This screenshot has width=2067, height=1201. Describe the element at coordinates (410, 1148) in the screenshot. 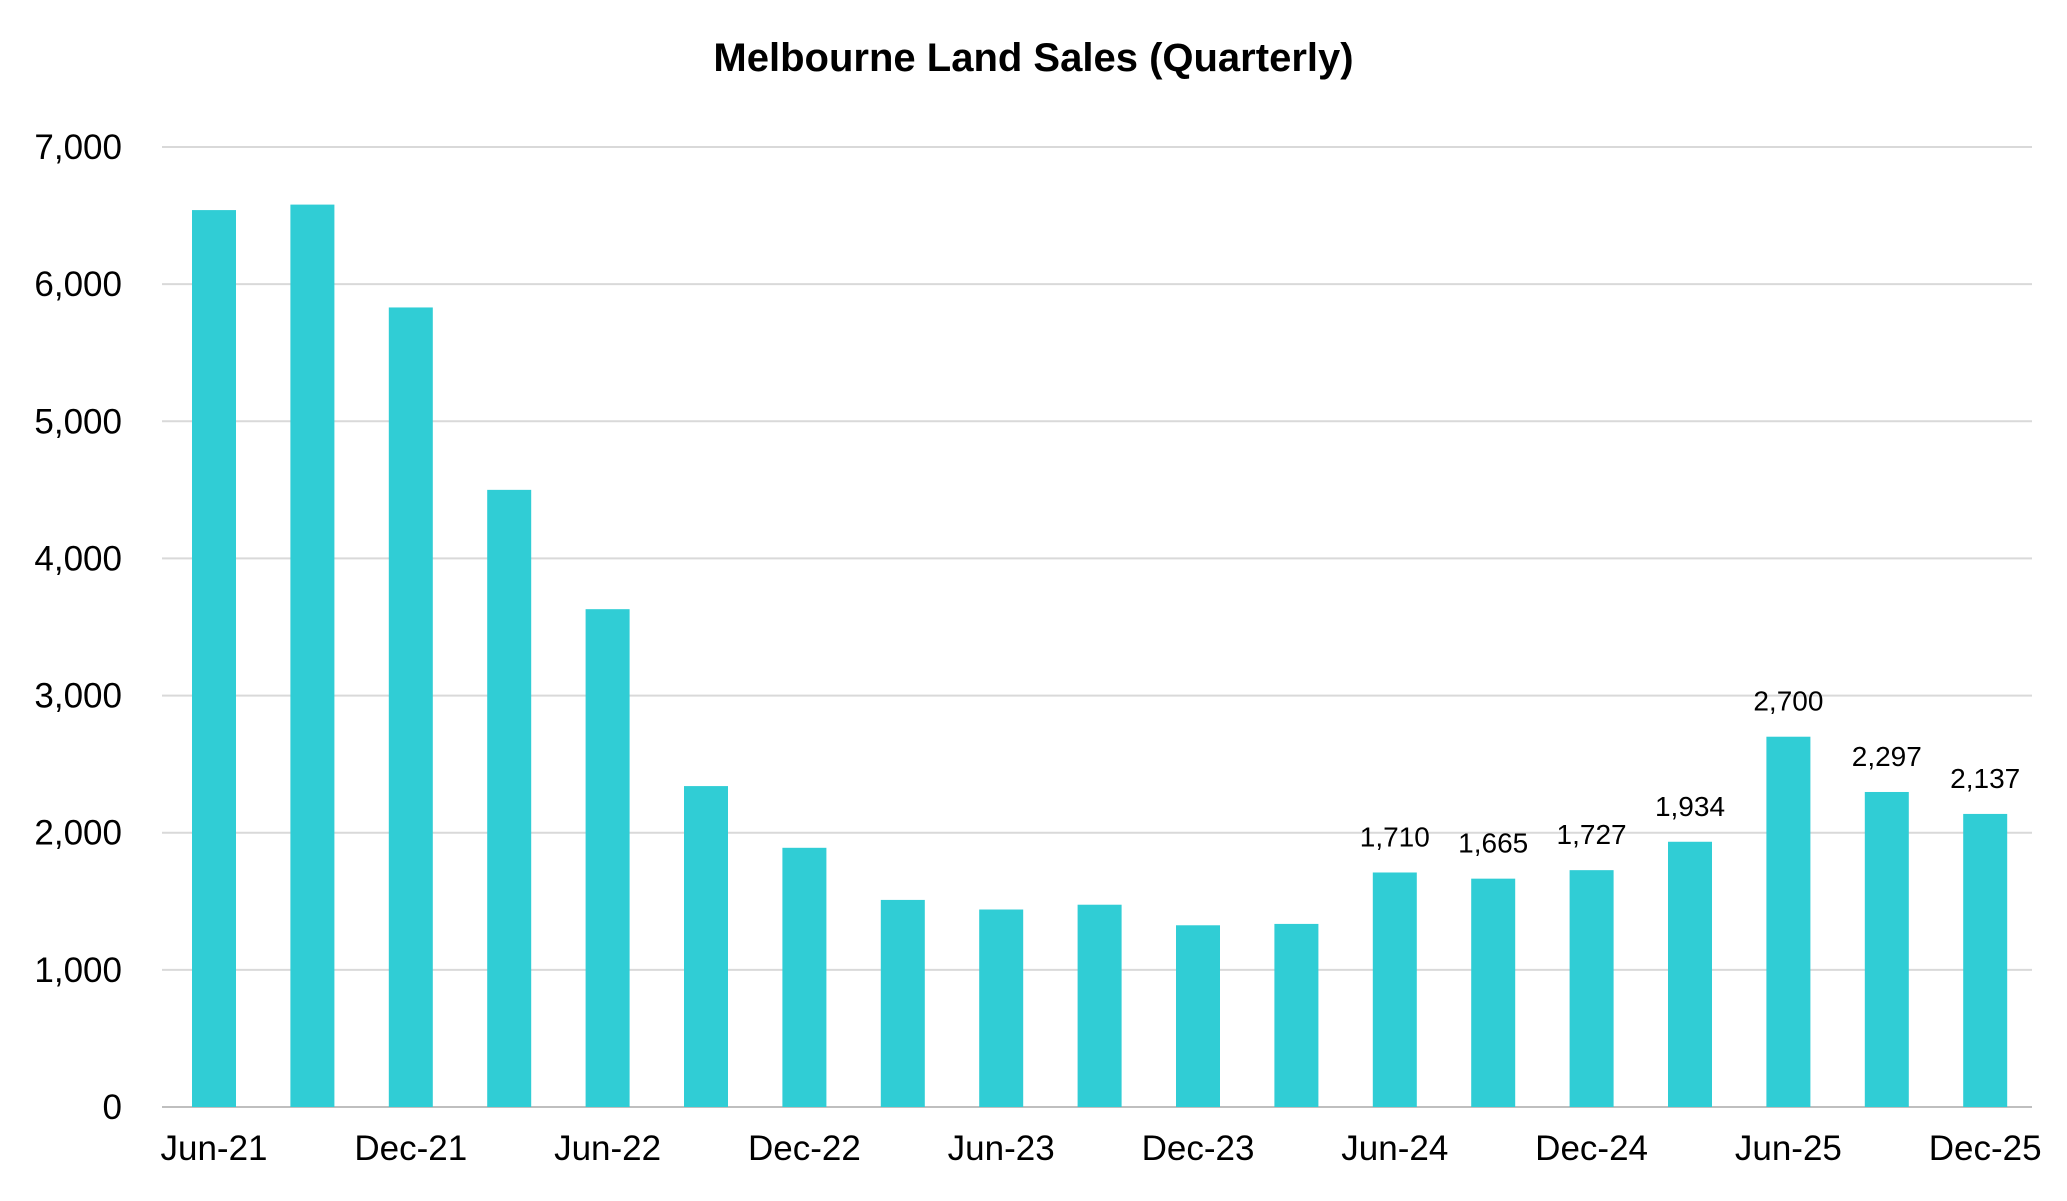

I see `x-tick-label: Dec-21` at that location.